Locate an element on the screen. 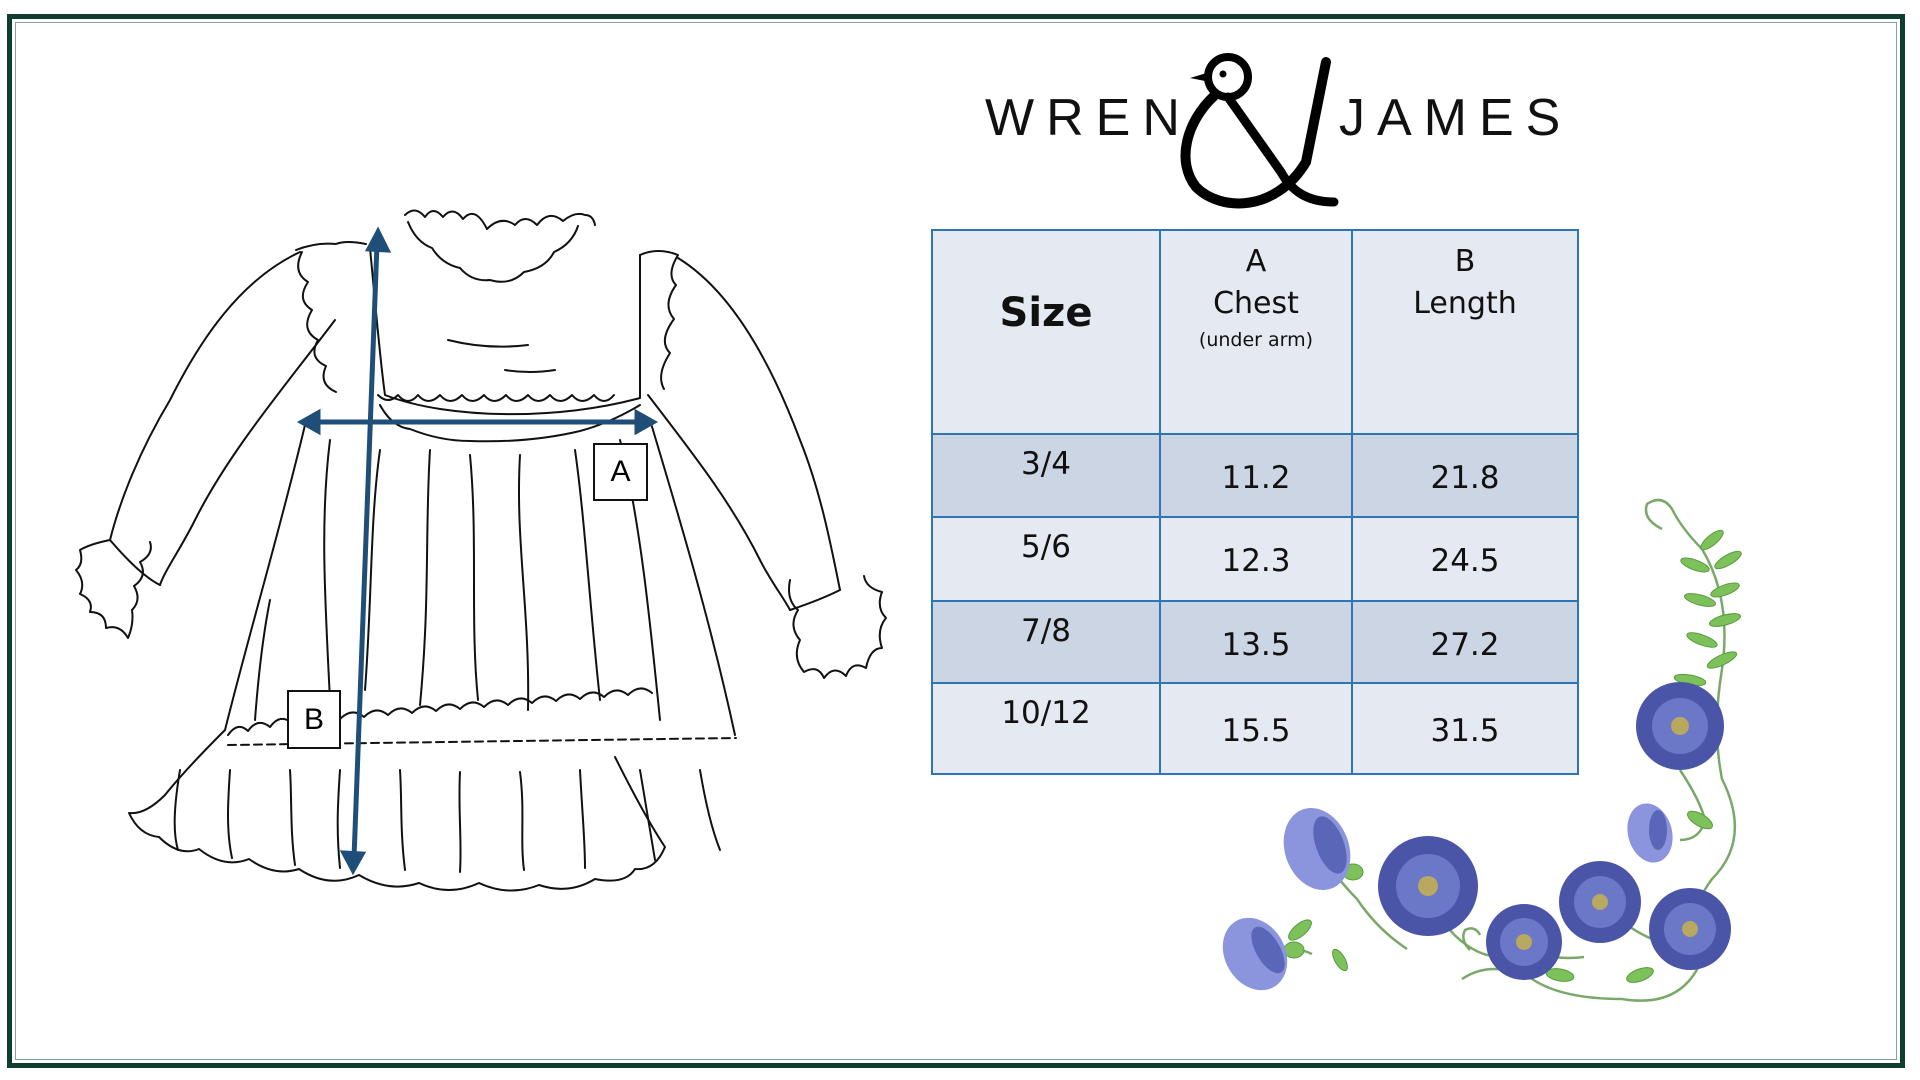  header-chest-label: Chest is located at coordinates (1256, 303).